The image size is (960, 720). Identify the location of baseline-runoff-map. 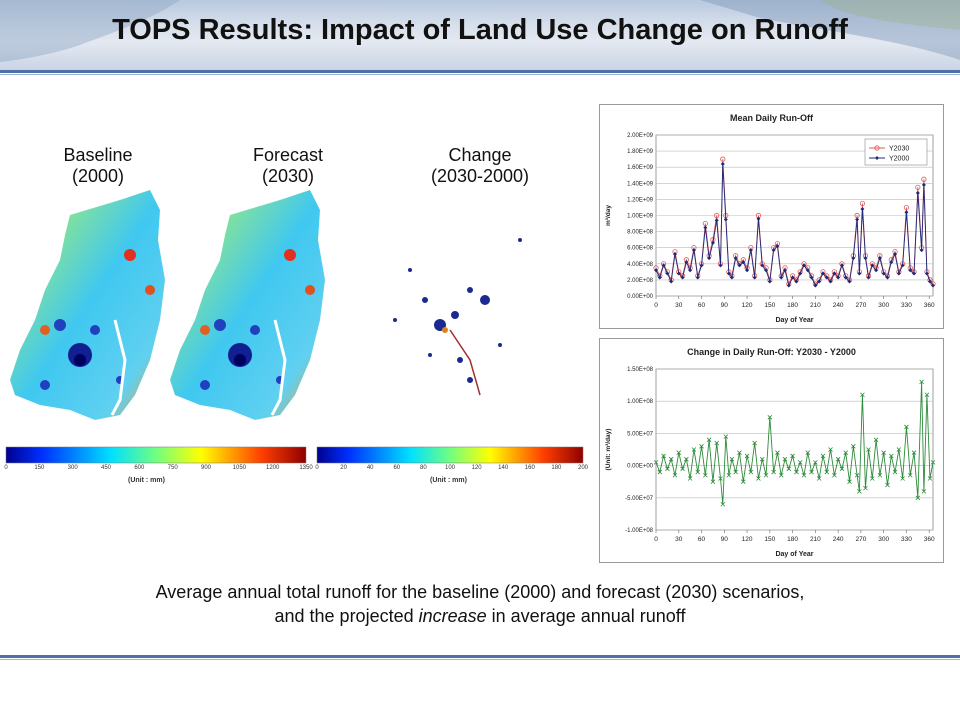
(87, 305).